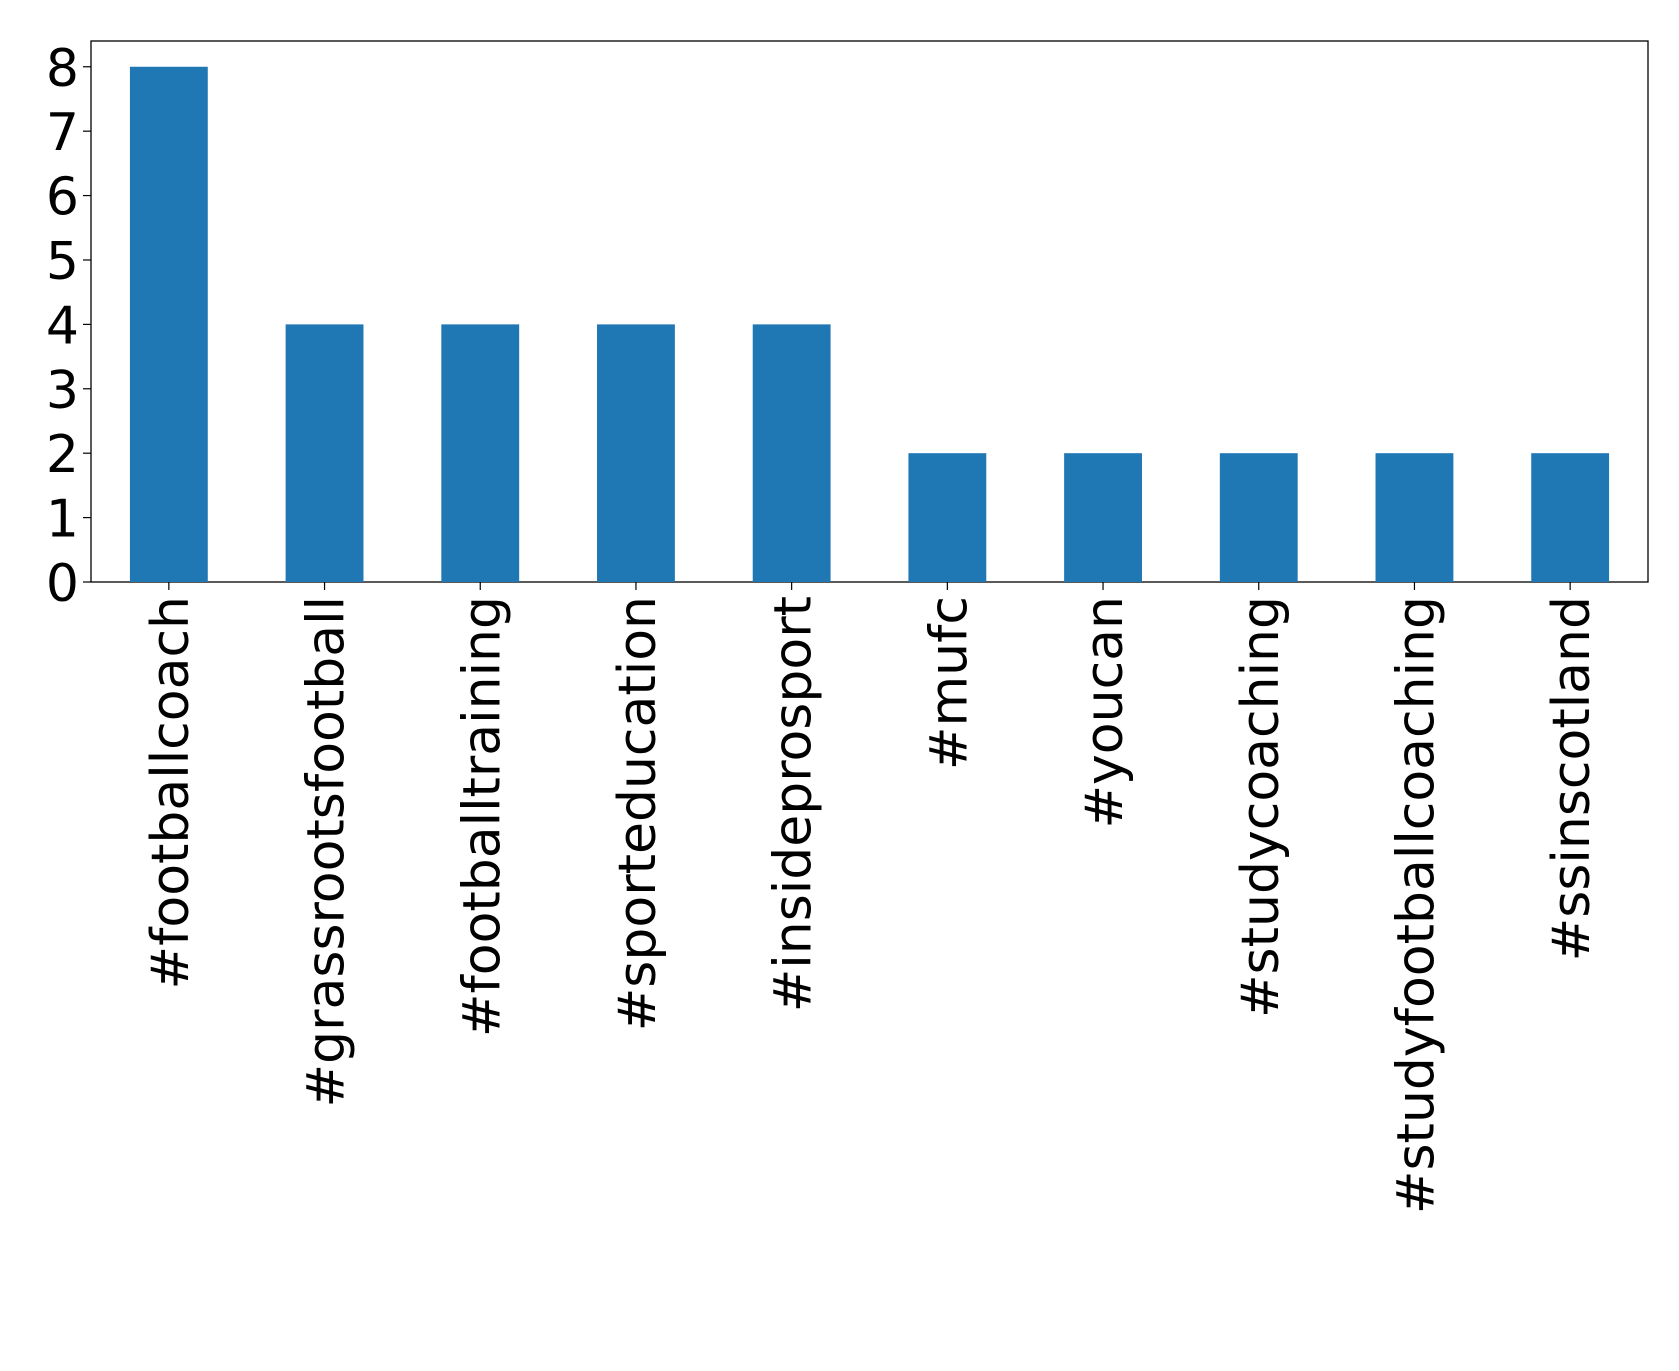 This screenshot has width=1679, height=1371. I want to click on y-tick-label: 0, so click(62, 584).